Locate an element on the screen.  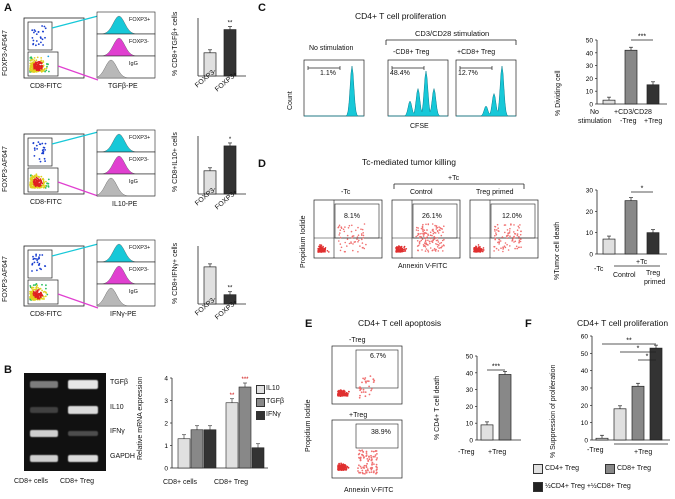
significance: *** is located at coordinates (642, 37).